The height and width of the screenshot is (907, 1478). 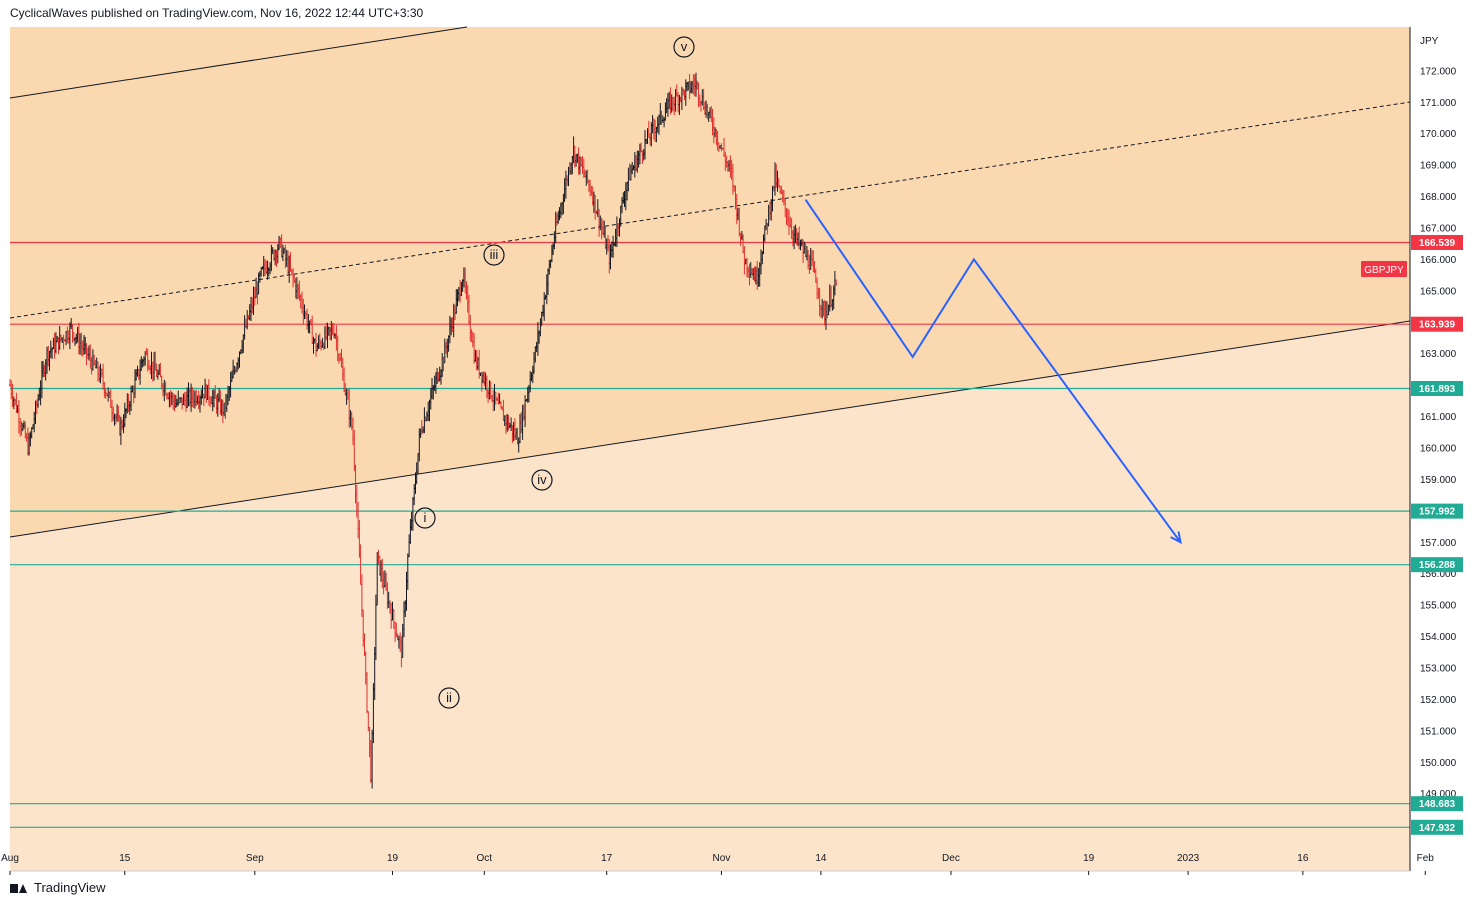 I want to click on time-tick-label: Oct, so click(x=485, y=858).